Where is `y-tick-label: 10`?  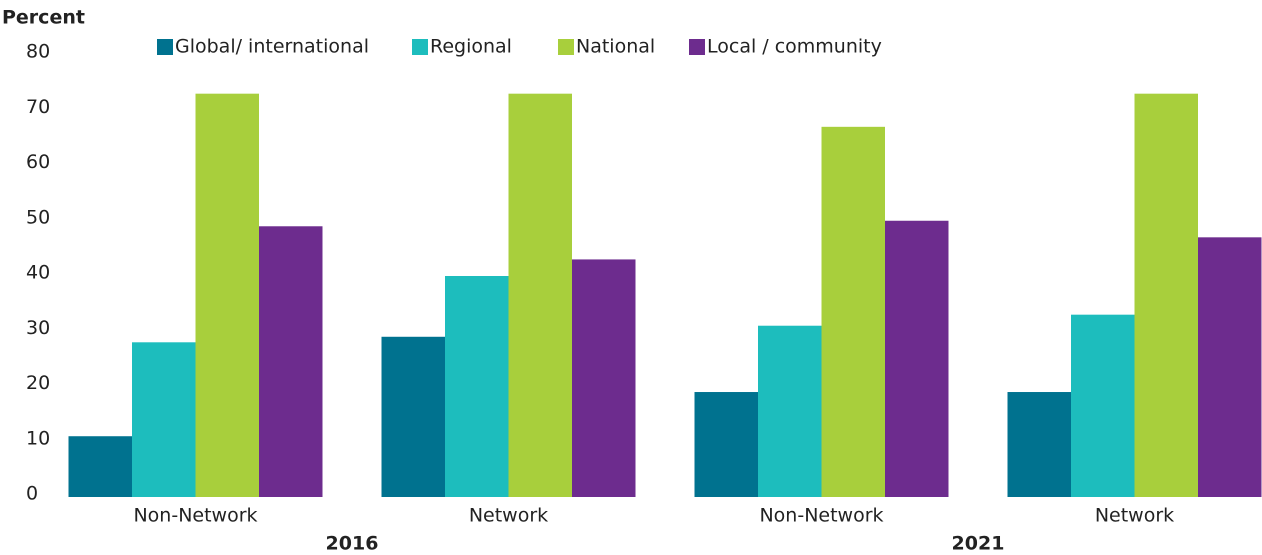
y-tick-label: 10 is located at coordinates (38, 438).